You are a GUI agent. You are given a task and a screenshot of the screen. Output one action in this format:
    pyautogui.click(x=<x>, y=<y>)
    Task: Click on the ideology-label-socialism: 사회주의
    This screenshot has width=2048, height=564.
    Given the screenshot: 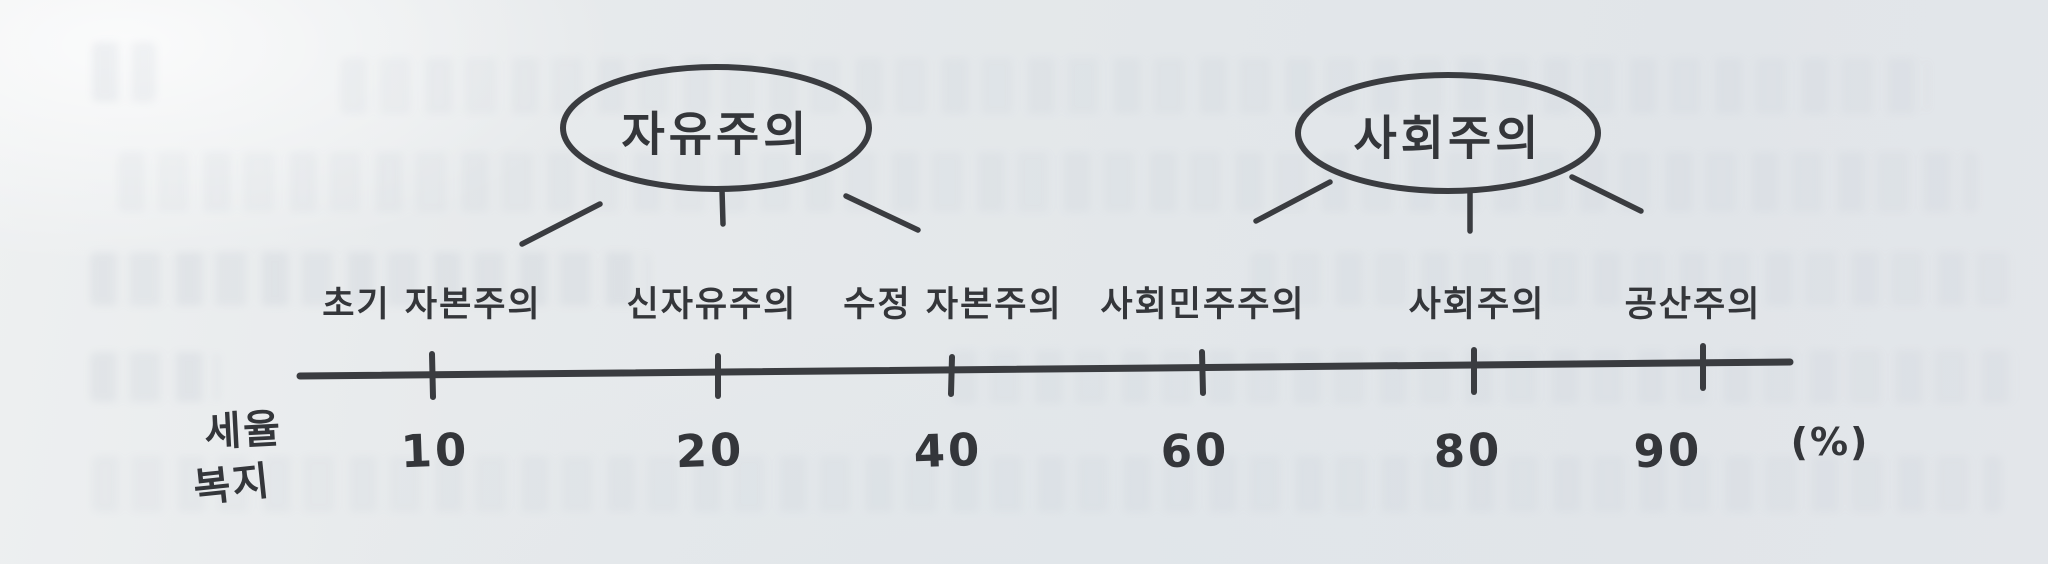 What is the action you would take?
    pyautogui.click(x=1477, y=305)
    